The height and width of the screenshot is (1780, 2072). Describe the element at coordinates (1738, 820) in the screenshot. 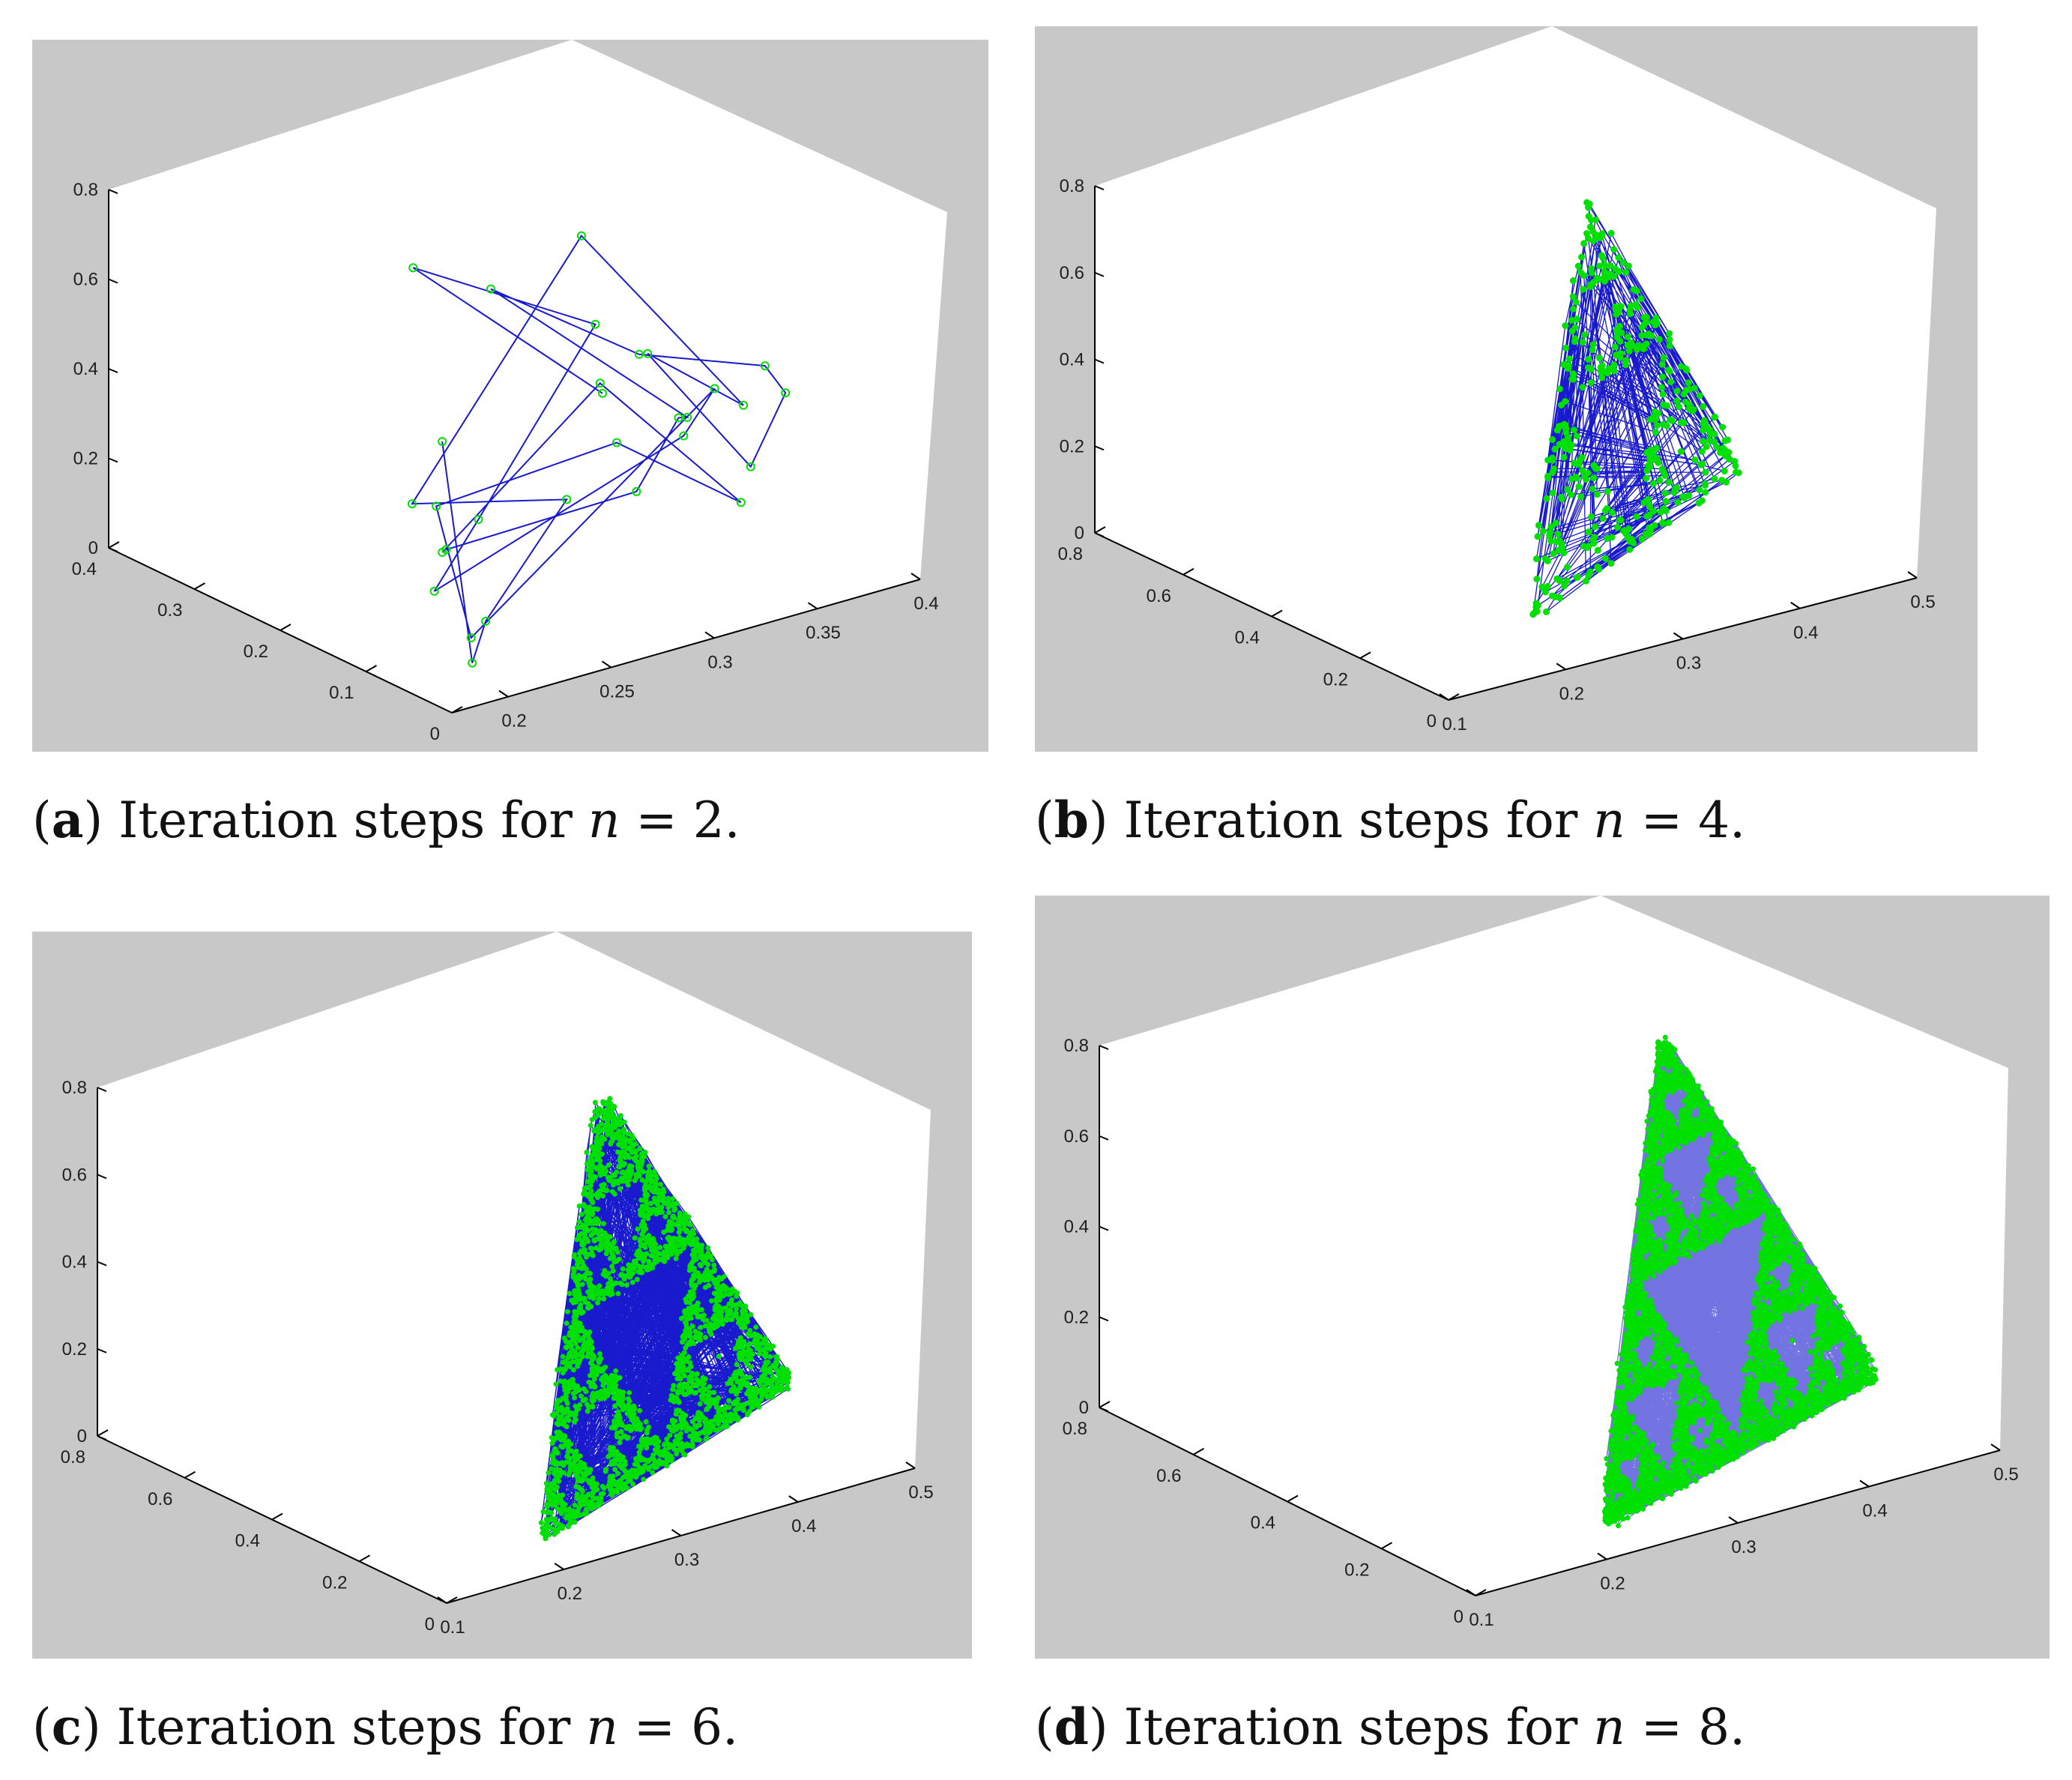

I see `caption-end: .` at that location.